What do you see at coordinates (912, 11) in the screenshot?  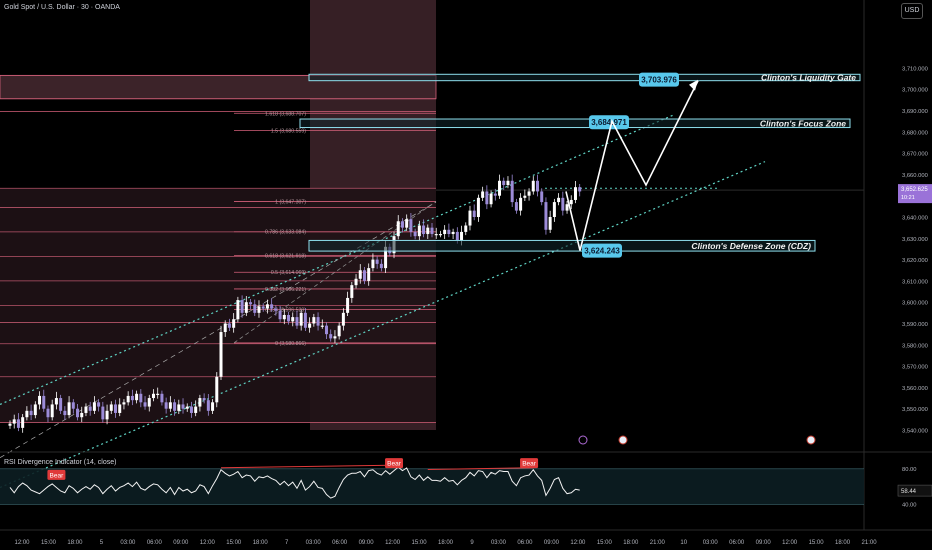 I see `currency-button: USD` at bounding box center [912, 11].